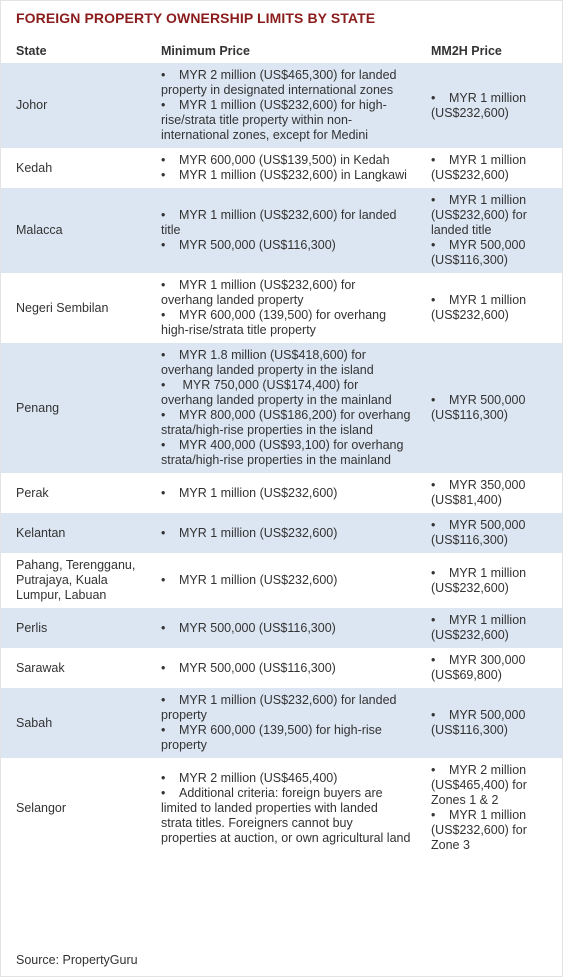 Image resolution: width=563 pixels, height=977 pixels. What do you see at coordinates (34, 722) in the screenshot?
I see `state-cell: Sabah` at bounding box center [34, 722].